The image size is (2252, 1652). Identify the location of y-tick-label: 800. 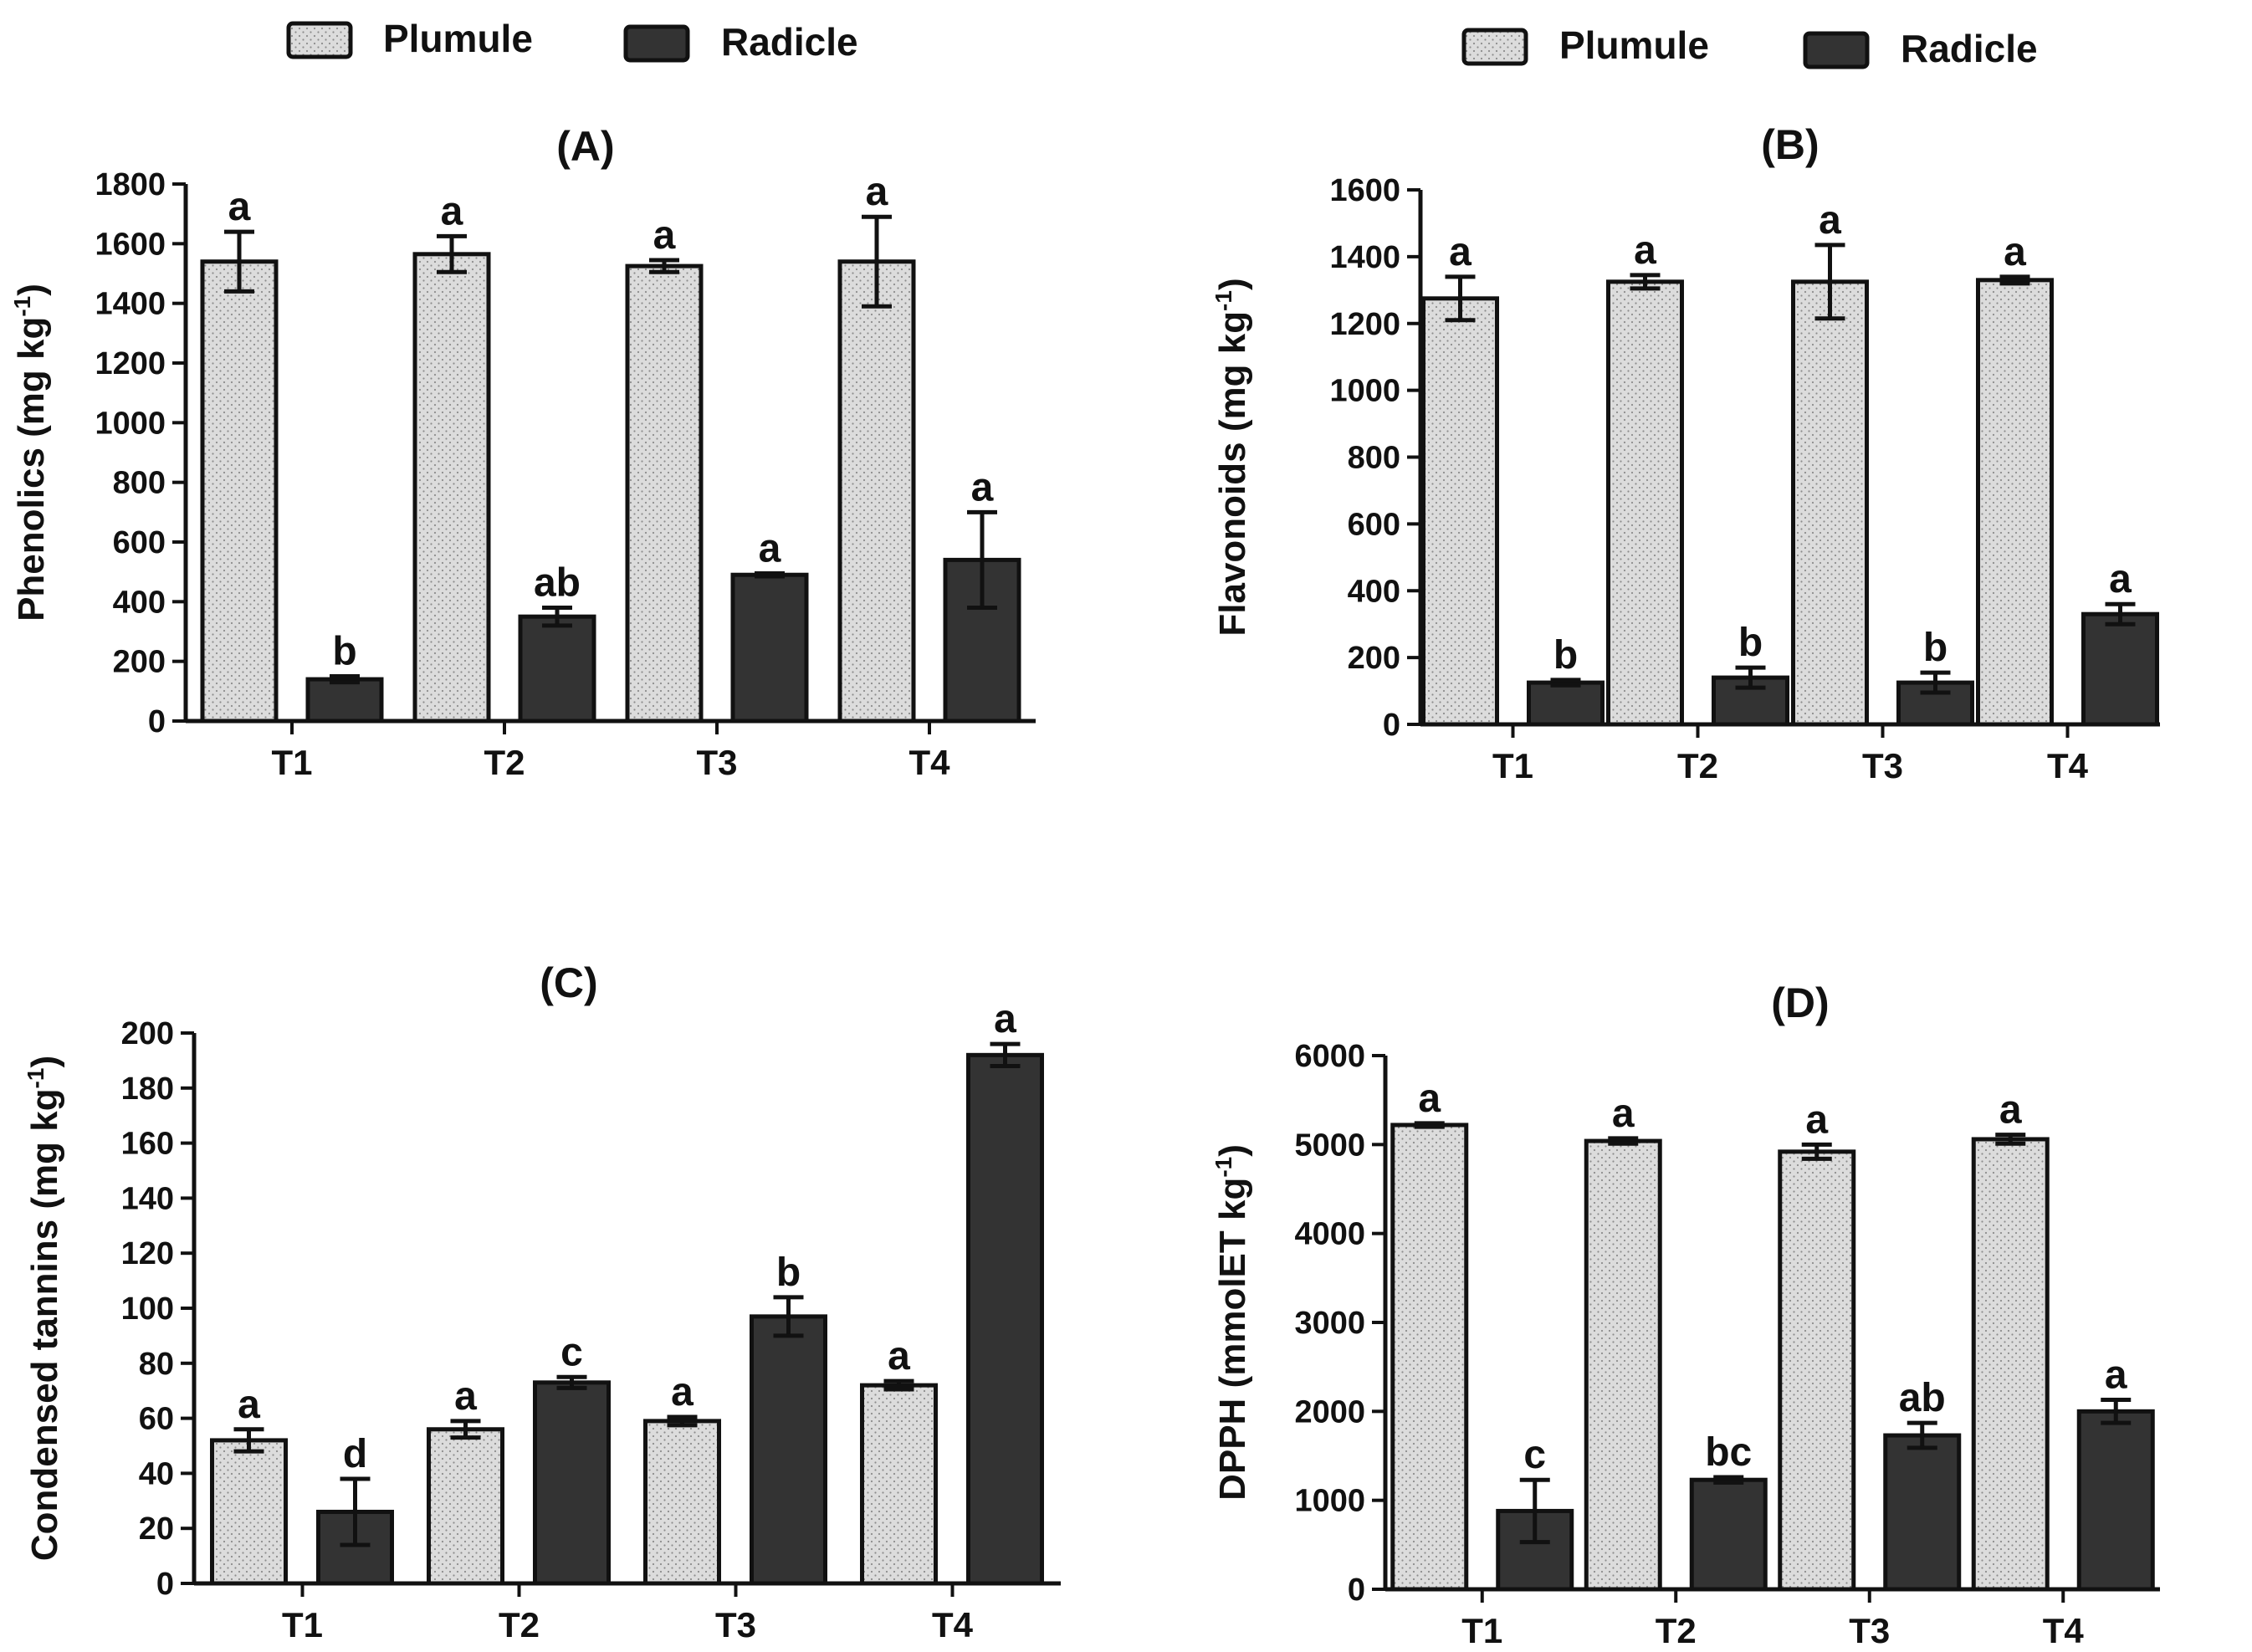
(140, 484).